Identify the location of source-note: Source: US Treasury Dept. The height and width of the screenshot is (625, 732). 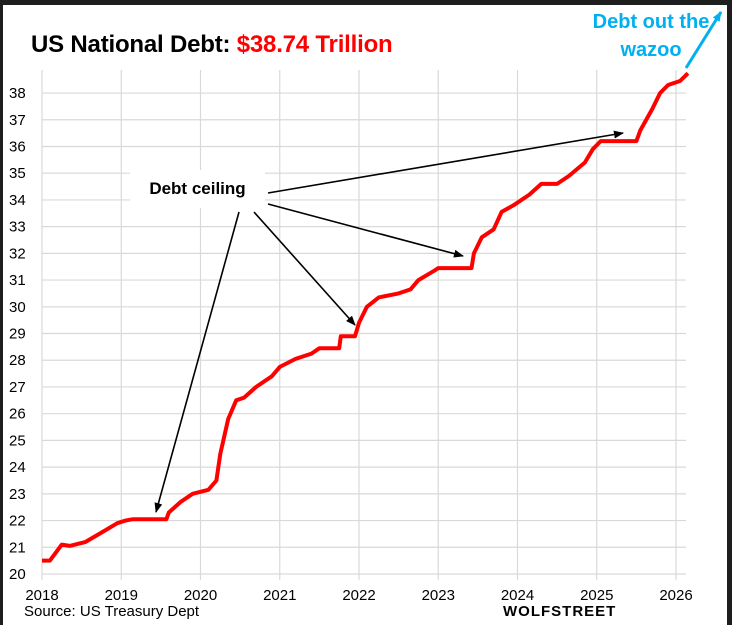
(112, 611).